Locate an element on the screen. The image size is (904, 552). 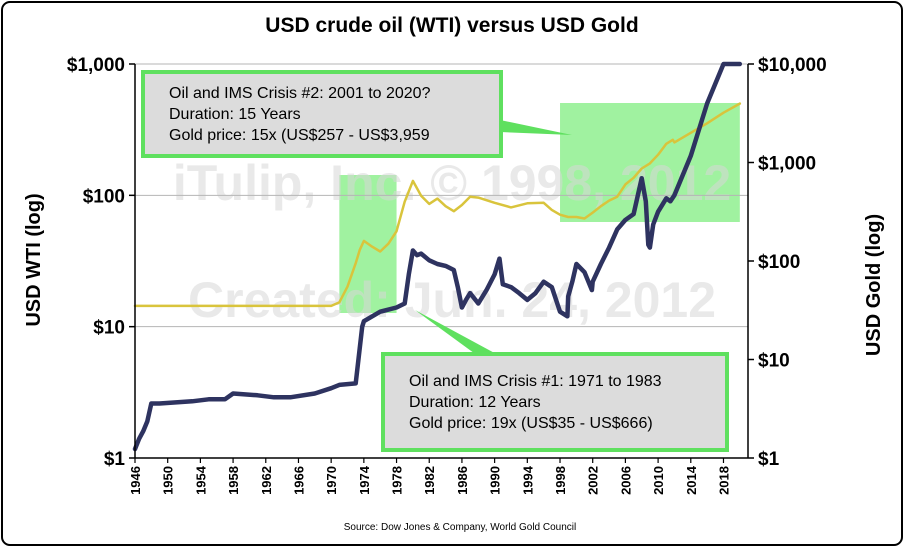
y-right-tick-label: $100 is located at coordinates (779, 262).